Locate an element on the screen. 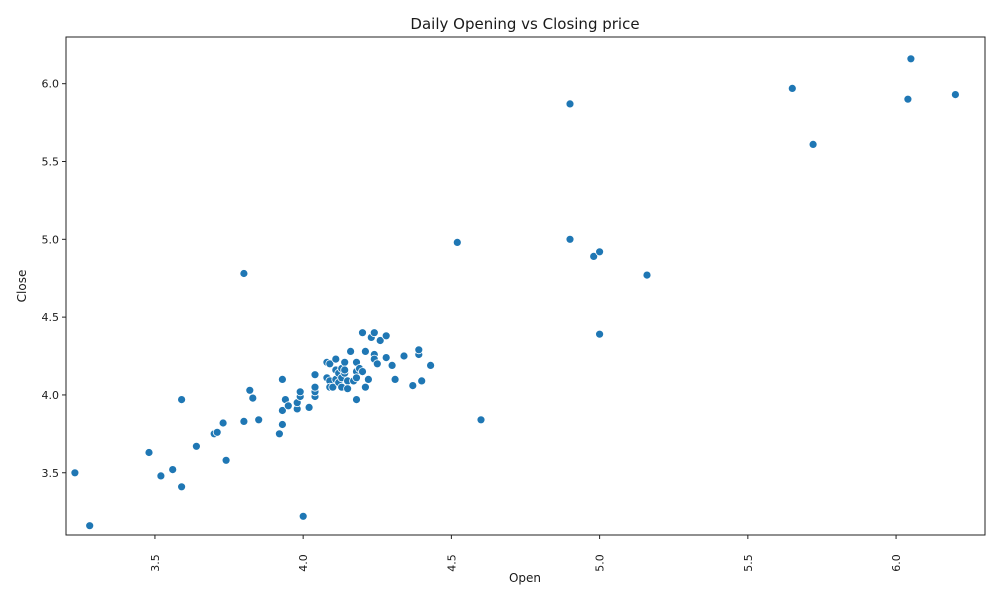  y-tick-label: 5.5 is located at coordinates (51, 162).